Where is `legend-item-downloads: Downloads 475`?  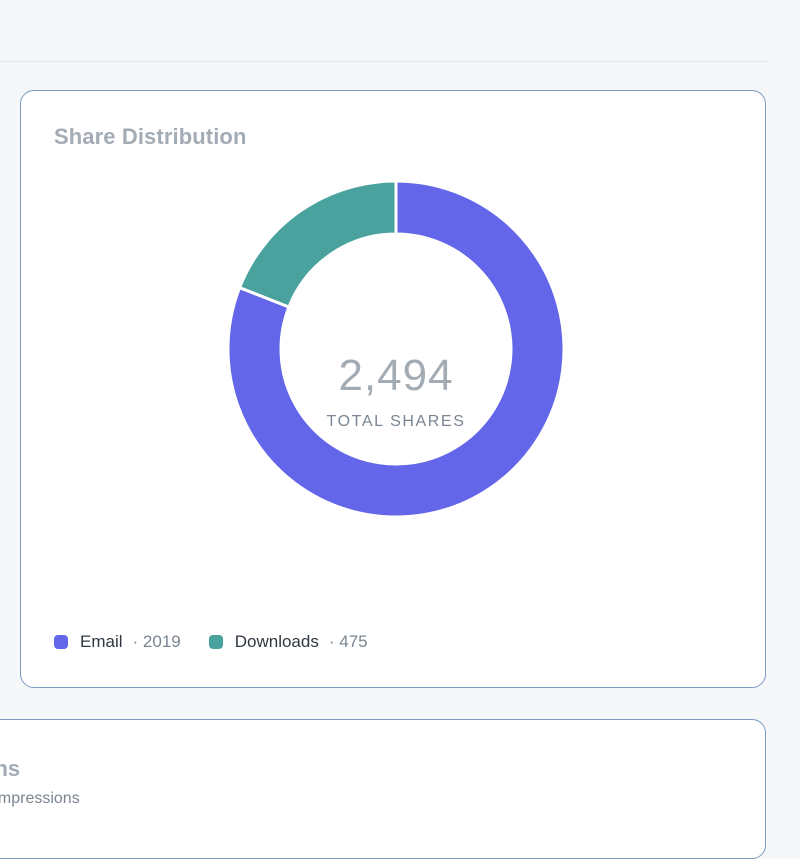 legend-item-downloads: Downloads 475 is located at coordinates (288, 642).